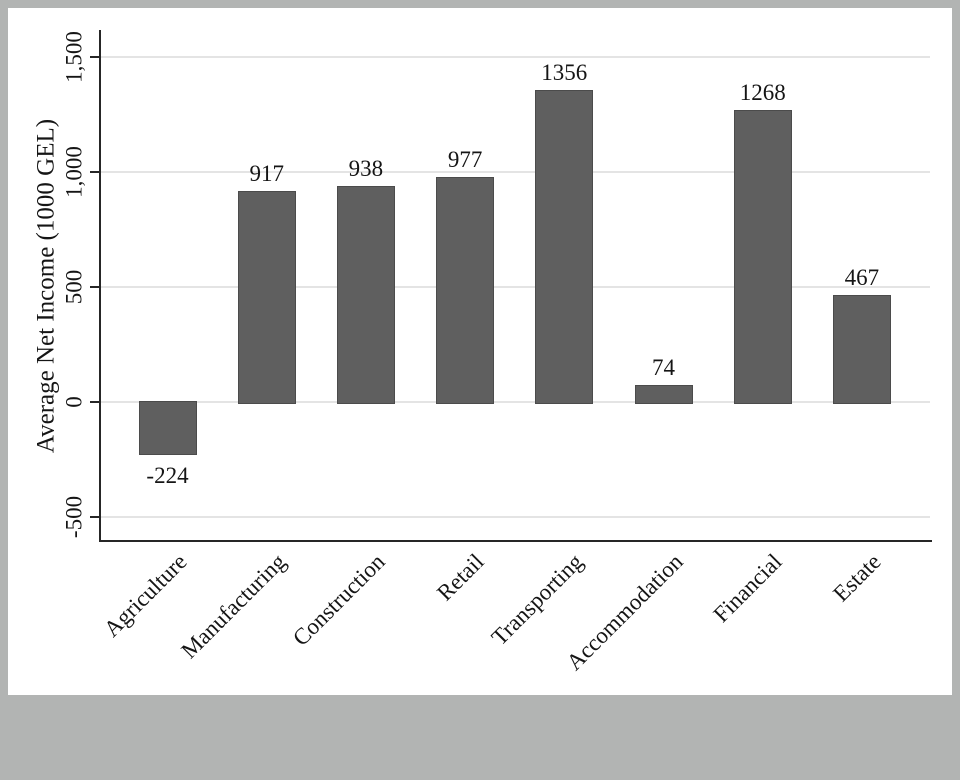 The height and width of the screenshot is (780, 960). What do you see at coordinates (167, 475) in the screenshot?
I see `bar-value-label: -224` at bounding box center [167, 475].